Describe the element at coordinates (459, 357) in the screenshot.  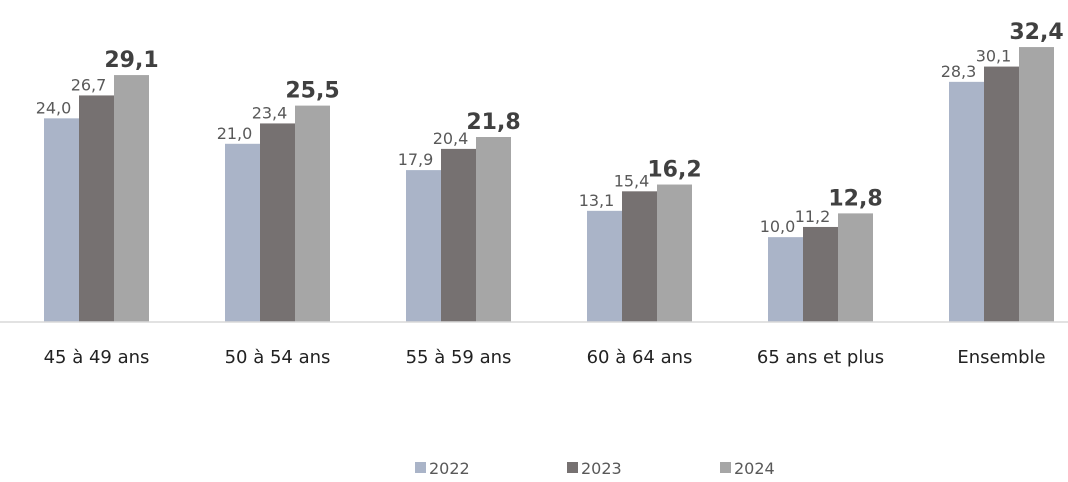
I see `x-tick-label: 55 à 59 ans` at that location.